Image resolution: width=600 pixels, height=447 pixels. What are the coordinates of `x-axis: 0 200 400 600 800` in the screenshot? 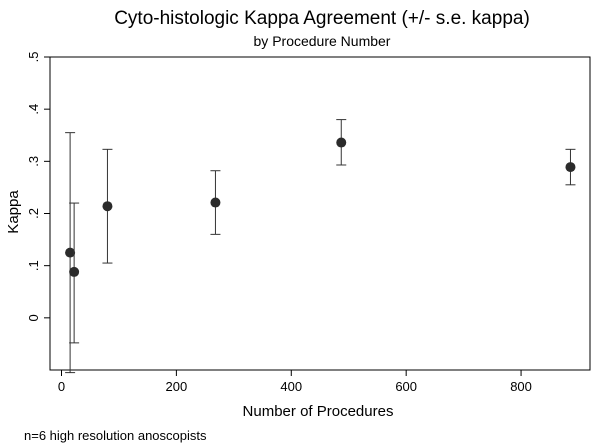 It's located at (295, 382).